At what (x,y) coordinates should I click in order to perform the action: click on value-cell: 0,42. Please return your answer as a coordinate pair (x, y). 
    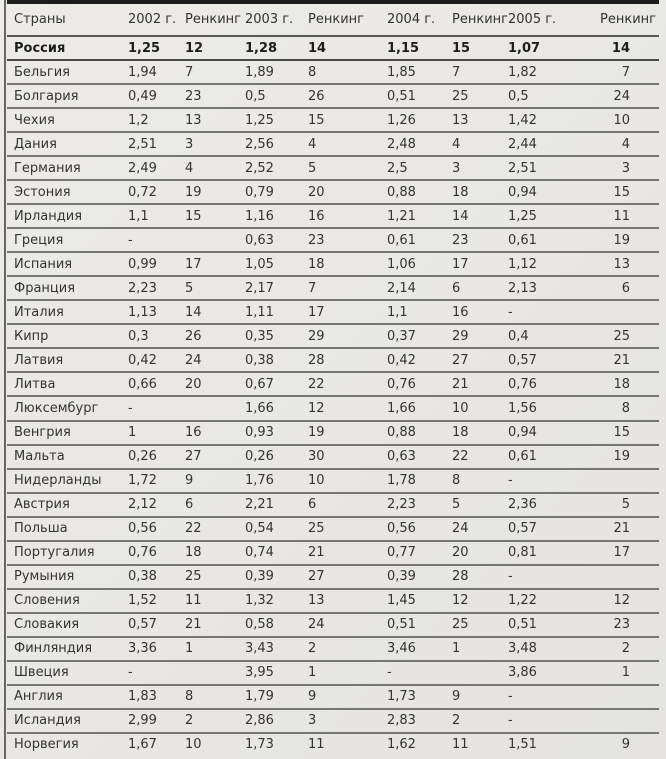
    Looking at the image, I should click on (151, 361).